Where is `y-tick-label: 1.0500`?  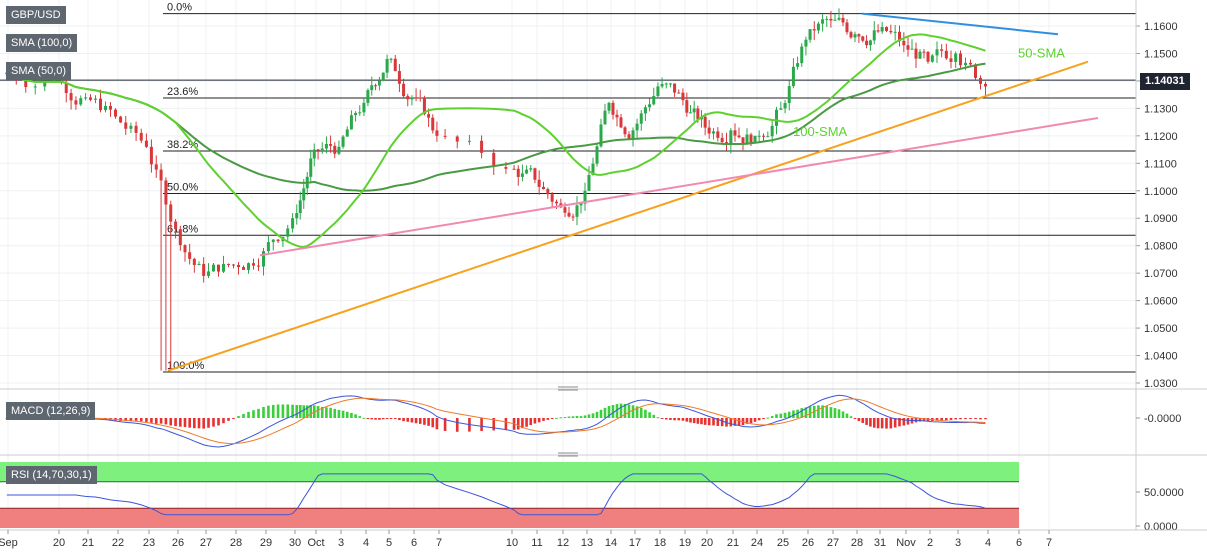 y-tick-label: 1.0500 is located at coordinates (1161, 329).